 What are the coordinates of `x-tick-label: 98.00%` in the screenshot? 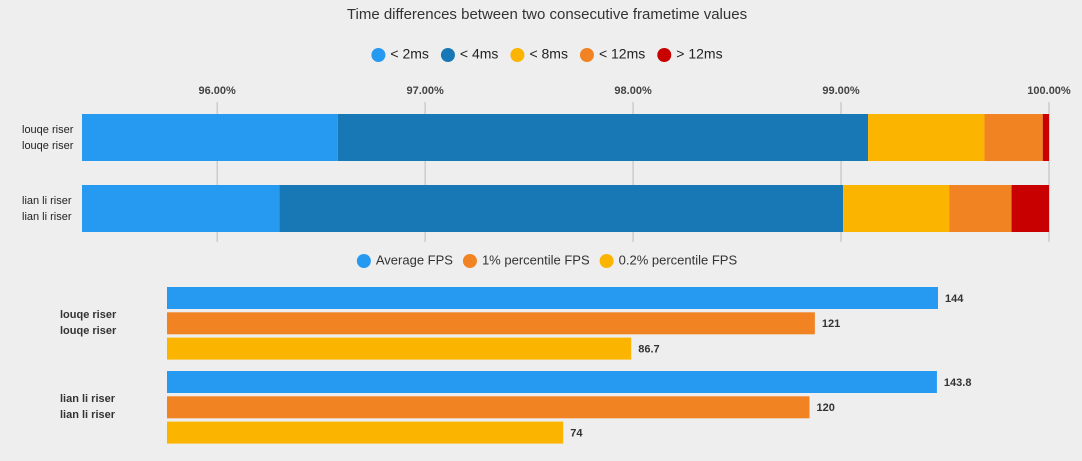 It's located at (633, 91).